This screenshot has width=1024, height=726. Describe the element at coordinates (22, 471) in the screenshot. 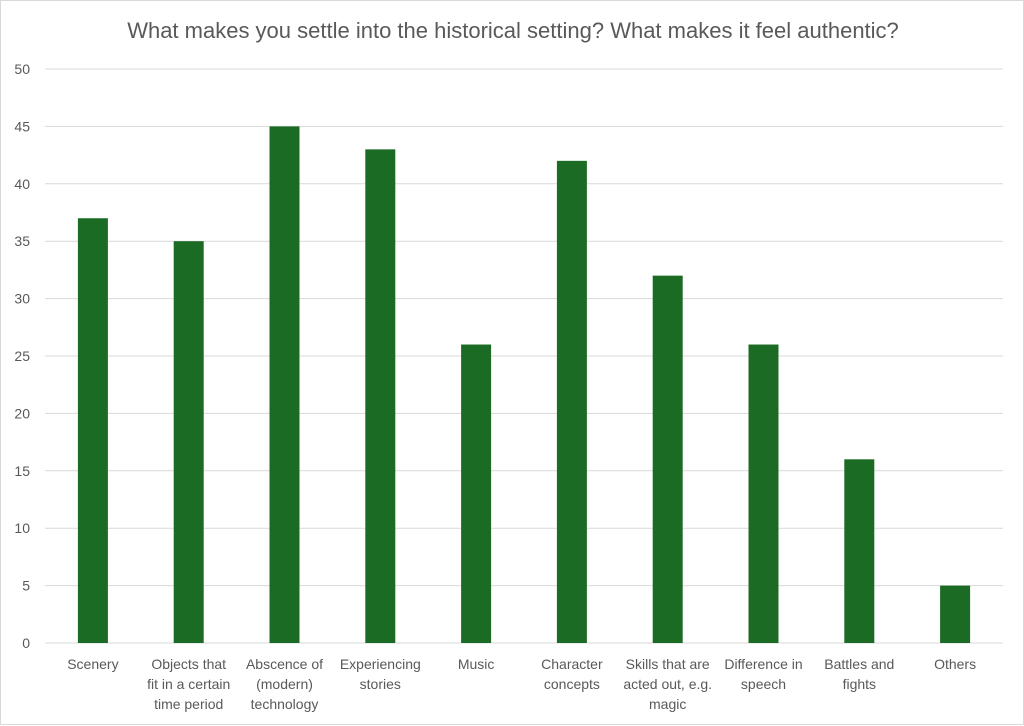

I see `y-tick-label: 15` at that location.